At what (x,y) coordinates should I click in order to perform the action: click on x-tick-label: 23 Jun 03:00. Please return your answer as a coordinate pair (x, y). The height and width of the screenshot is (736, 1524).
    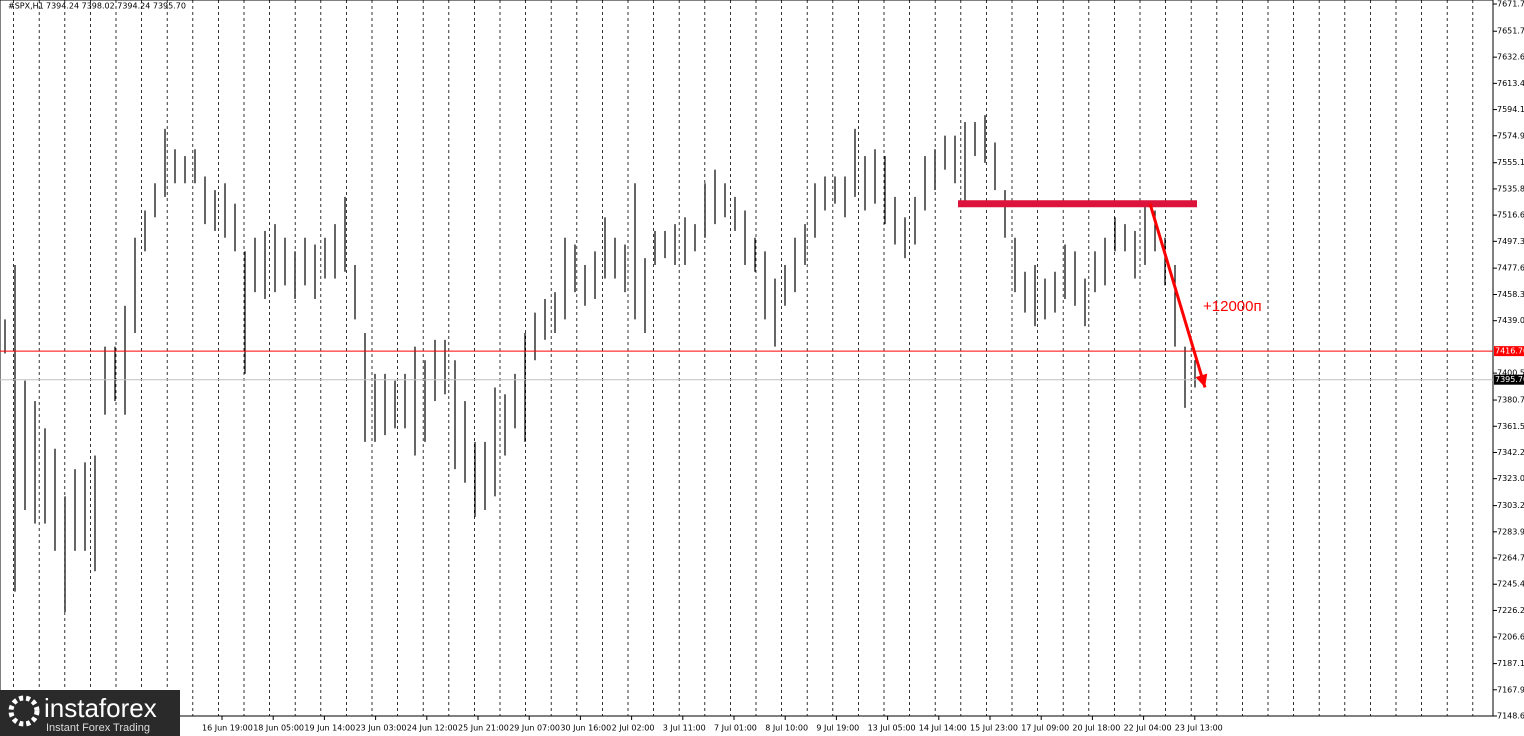
    Looking at the image, I should click on (381, 728).